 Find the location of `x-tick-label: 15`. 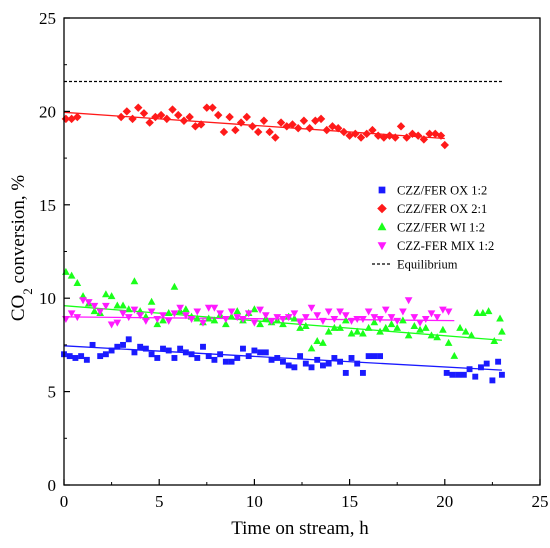

x-tick-label: 15 is located at coordinates (349, 501).